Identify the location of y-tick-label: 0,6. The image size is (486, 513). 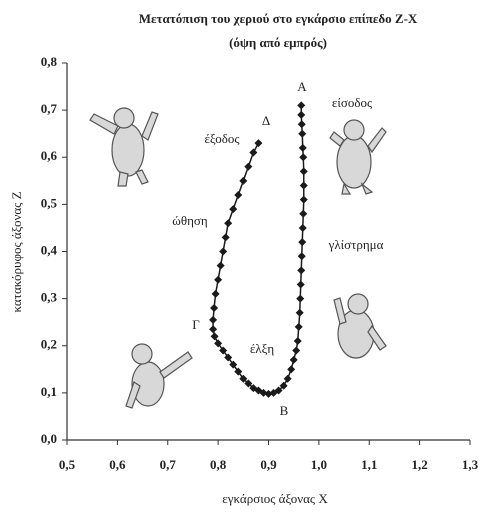
(49, 155).